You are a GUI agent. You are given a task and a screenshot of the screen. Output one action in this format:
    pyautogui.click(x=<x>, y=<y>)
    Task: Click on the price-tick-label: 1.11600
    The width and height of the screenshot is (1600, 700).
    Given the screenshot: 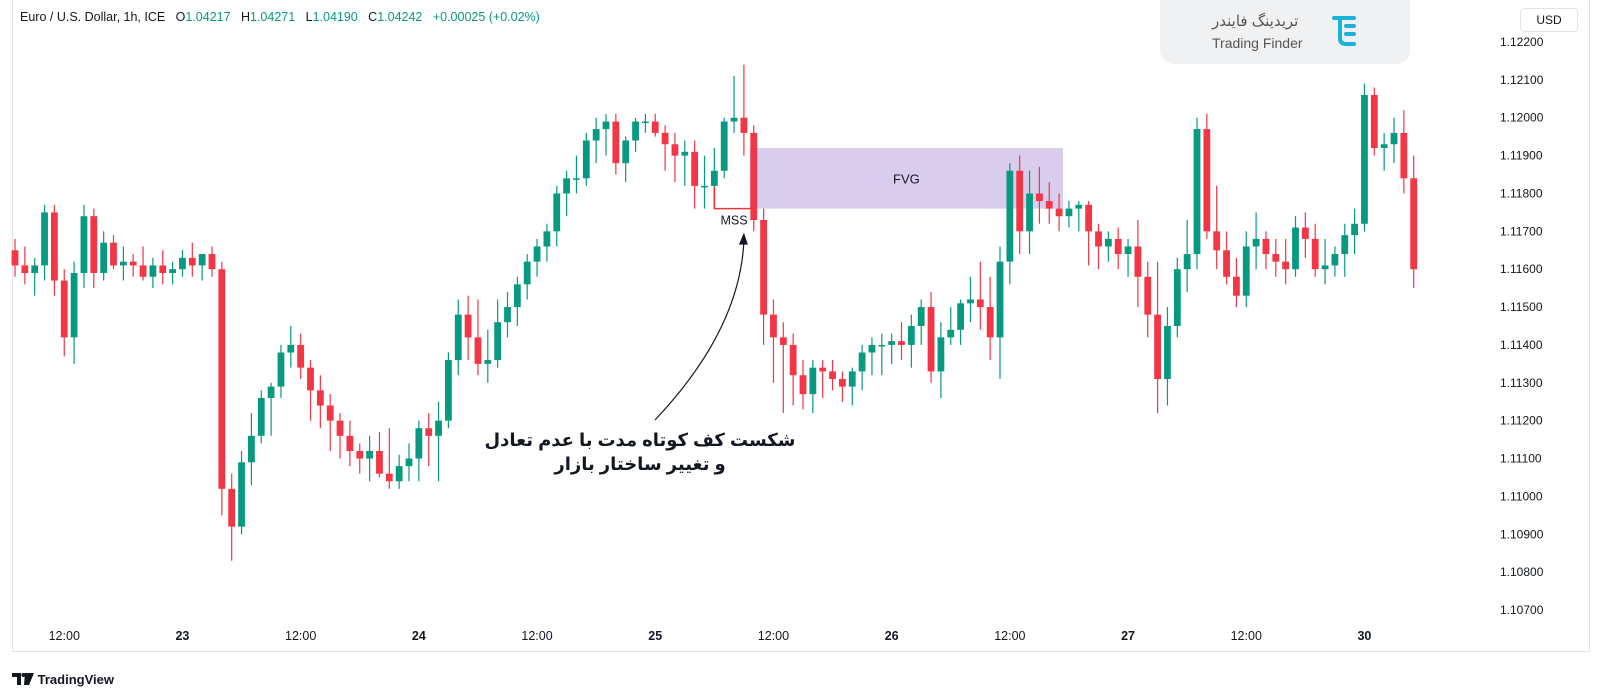 What is the action you would take?
    pyautogui.click(x=1521, y=269)
    